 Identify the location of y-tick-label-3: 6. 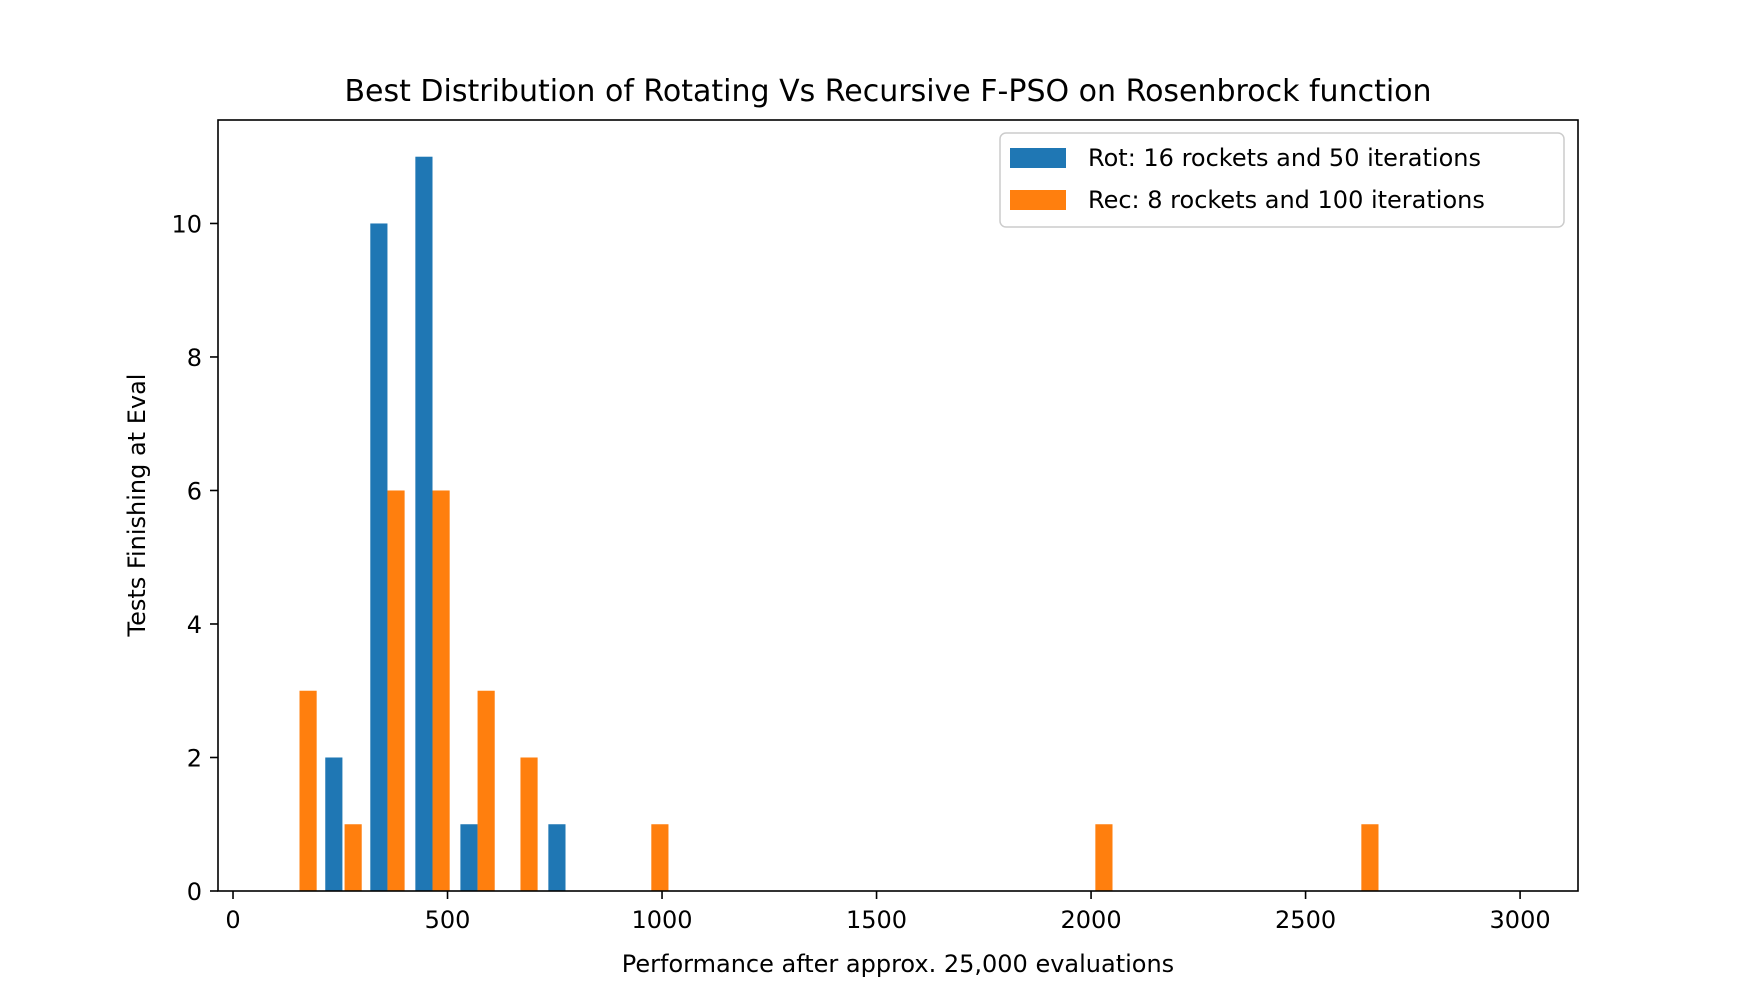
(194, 491).